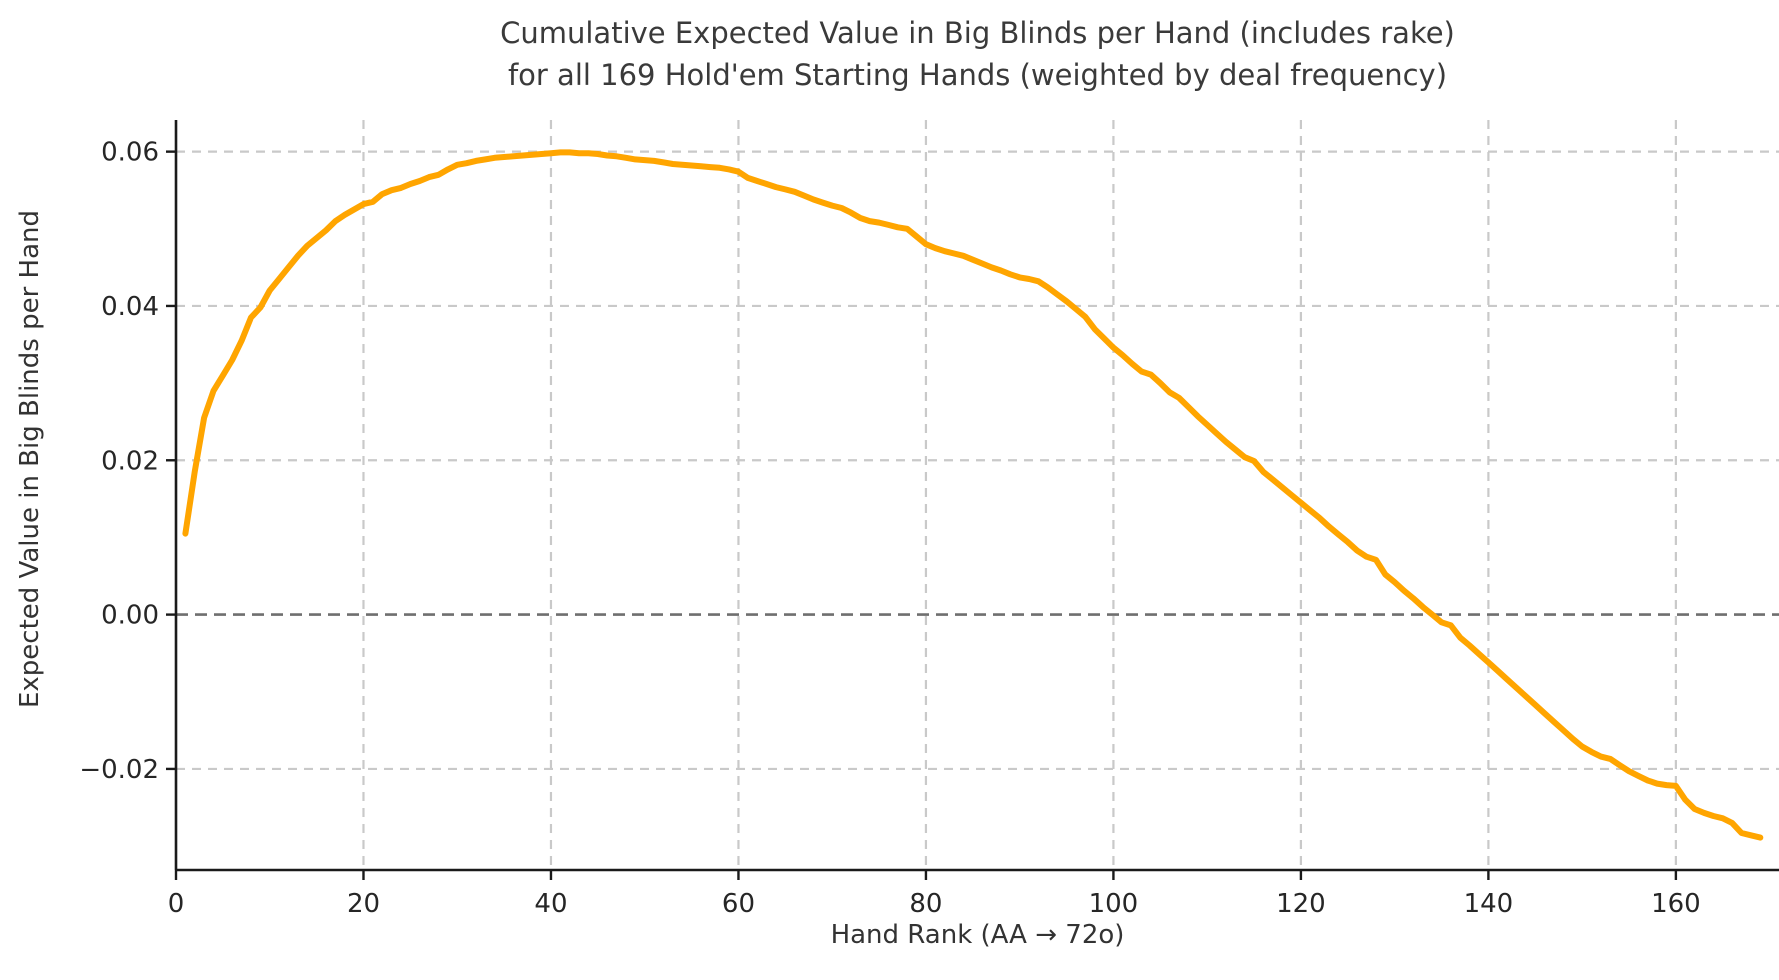  What do you see at coordinates (363, 904) in the screenshot?
I see `x-tick-label-20: 20` at bounding box center [363, 904].